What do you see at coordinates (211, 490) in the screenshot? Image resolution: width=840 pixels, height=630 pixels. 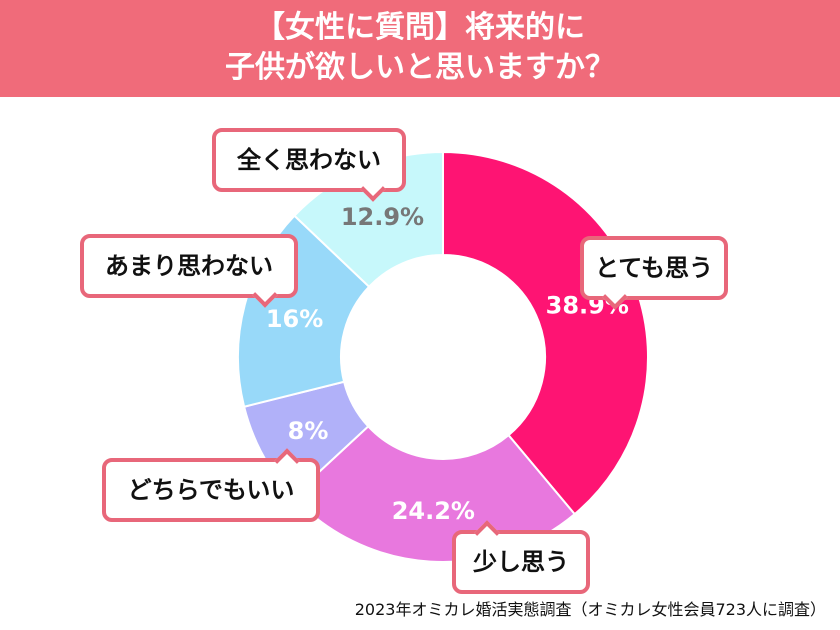 I see `legend-label: どちらでもいい` at bounding box center [211, 490].